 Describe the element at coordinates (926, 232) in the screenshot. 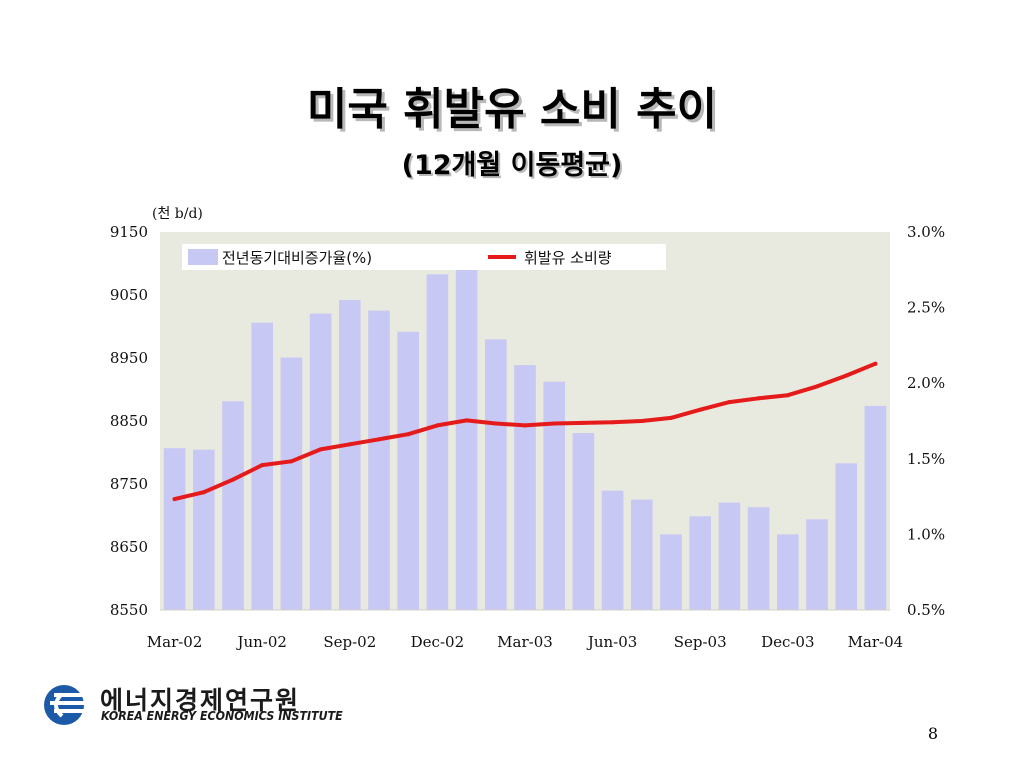

I see `right-tick-label: 3.0%` at that location.